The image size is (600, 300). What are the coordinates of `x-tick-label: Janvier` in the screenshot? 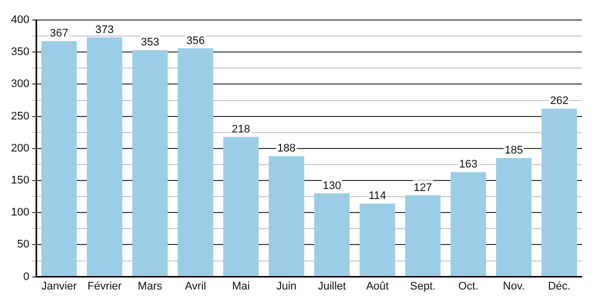 It's located at (59, 286).